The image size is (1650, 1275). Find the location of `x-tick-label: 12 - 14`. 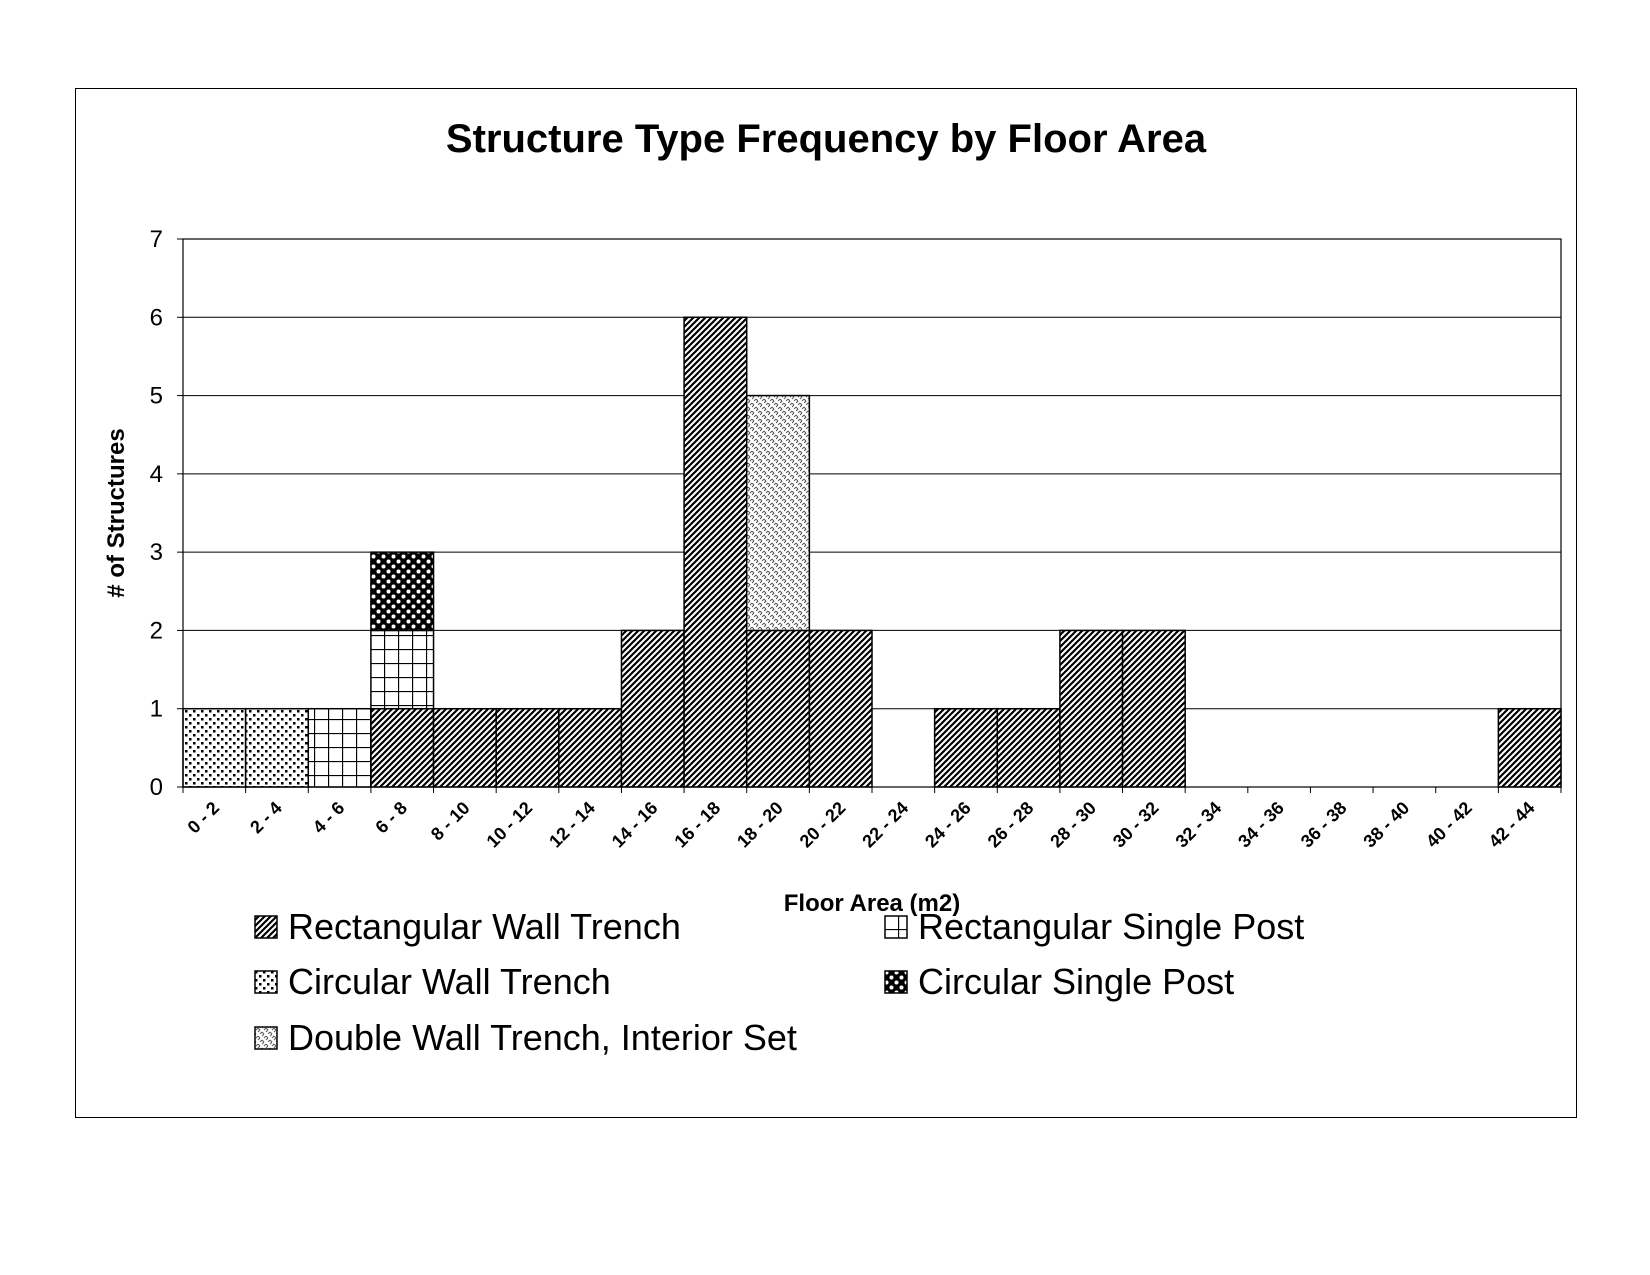

x-tick-label: 12 - 14 is located at coordinates (572, 825).